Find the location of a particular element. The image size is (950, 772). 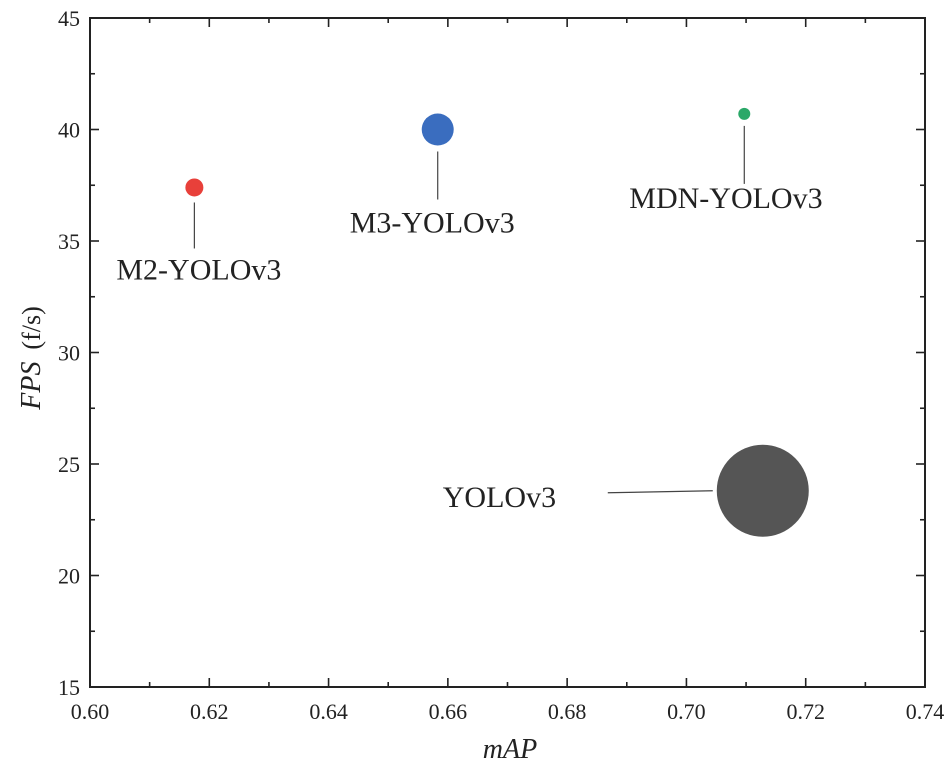

y-axis-title: FPS is located at coordinates (31, 386).